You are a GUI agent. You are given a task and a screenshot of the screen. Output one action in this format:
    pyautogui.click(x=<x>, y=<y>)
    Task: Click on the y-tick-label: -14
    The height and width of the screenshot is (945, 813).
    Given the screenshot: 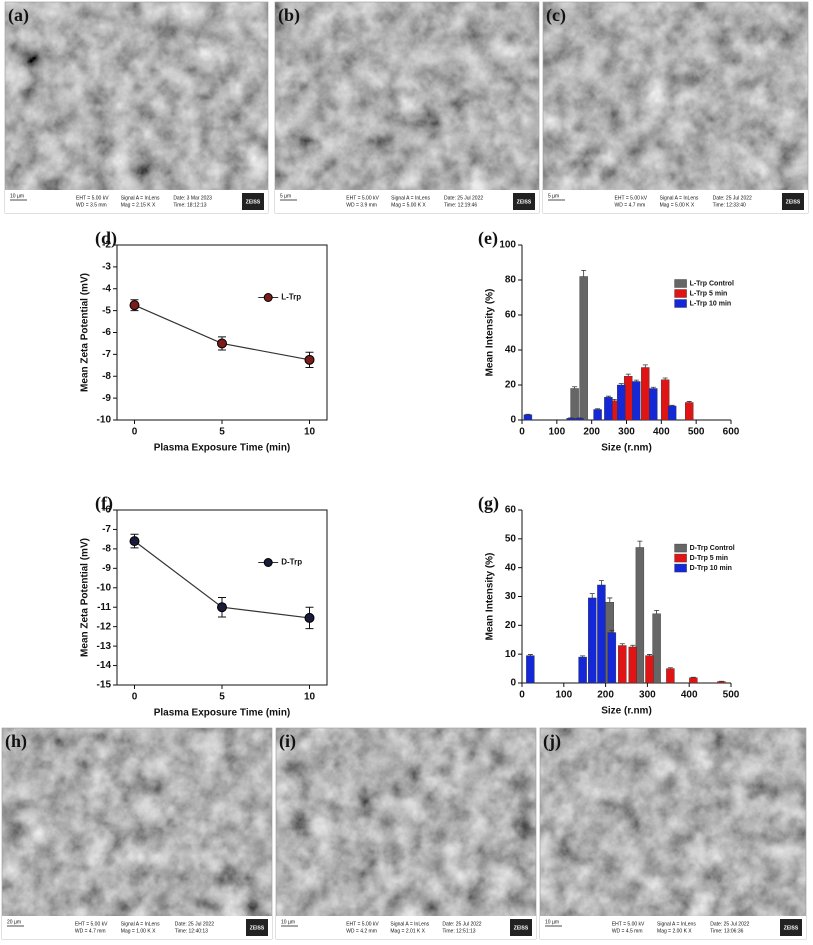 What is the action you would take?
    pyautogui.click(x=104, y=665)
    